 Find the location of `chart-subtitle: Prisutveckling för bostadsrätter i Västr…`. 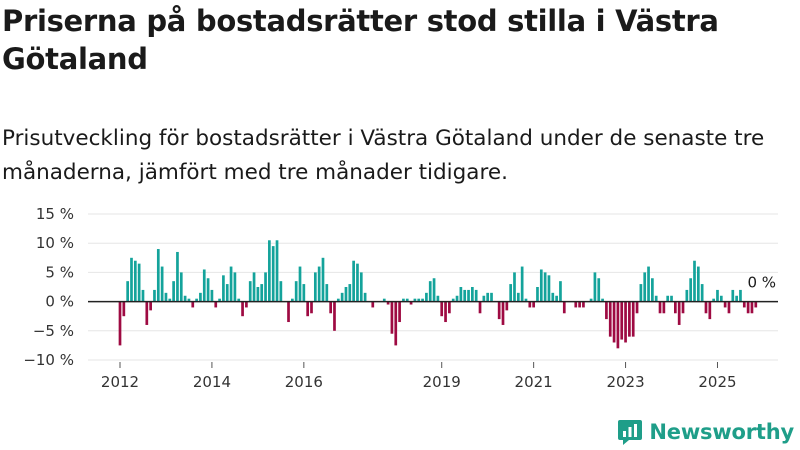

chart-subtitle: Prisutveckling för bostadsrätter i Västr… is located at coordinates (383, 155).